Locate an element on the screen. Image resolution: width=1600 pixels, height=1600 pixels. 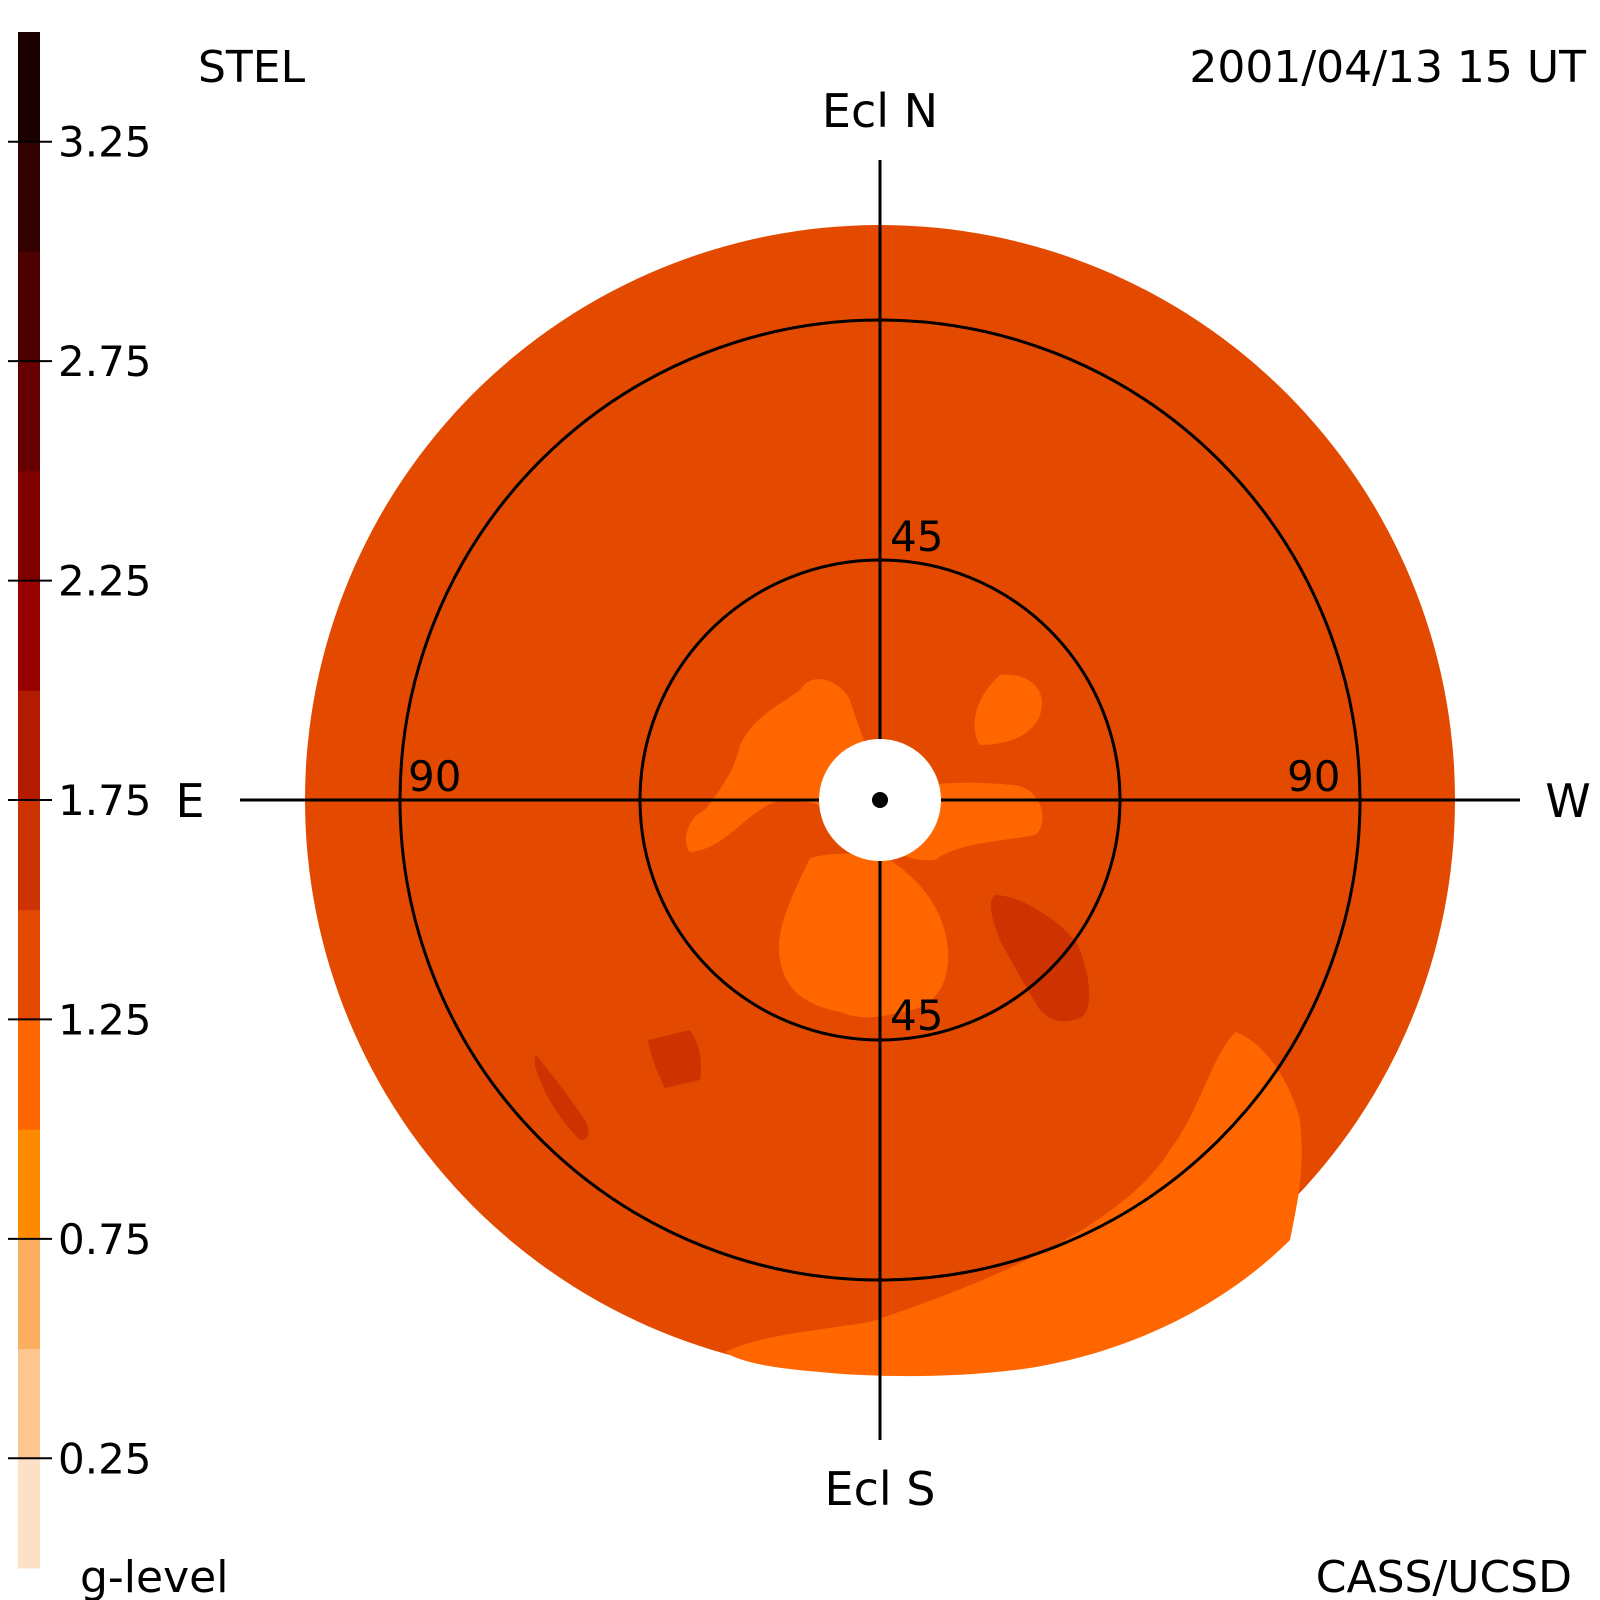
direction-north: Ecl N is located at coordinates (880, 111).